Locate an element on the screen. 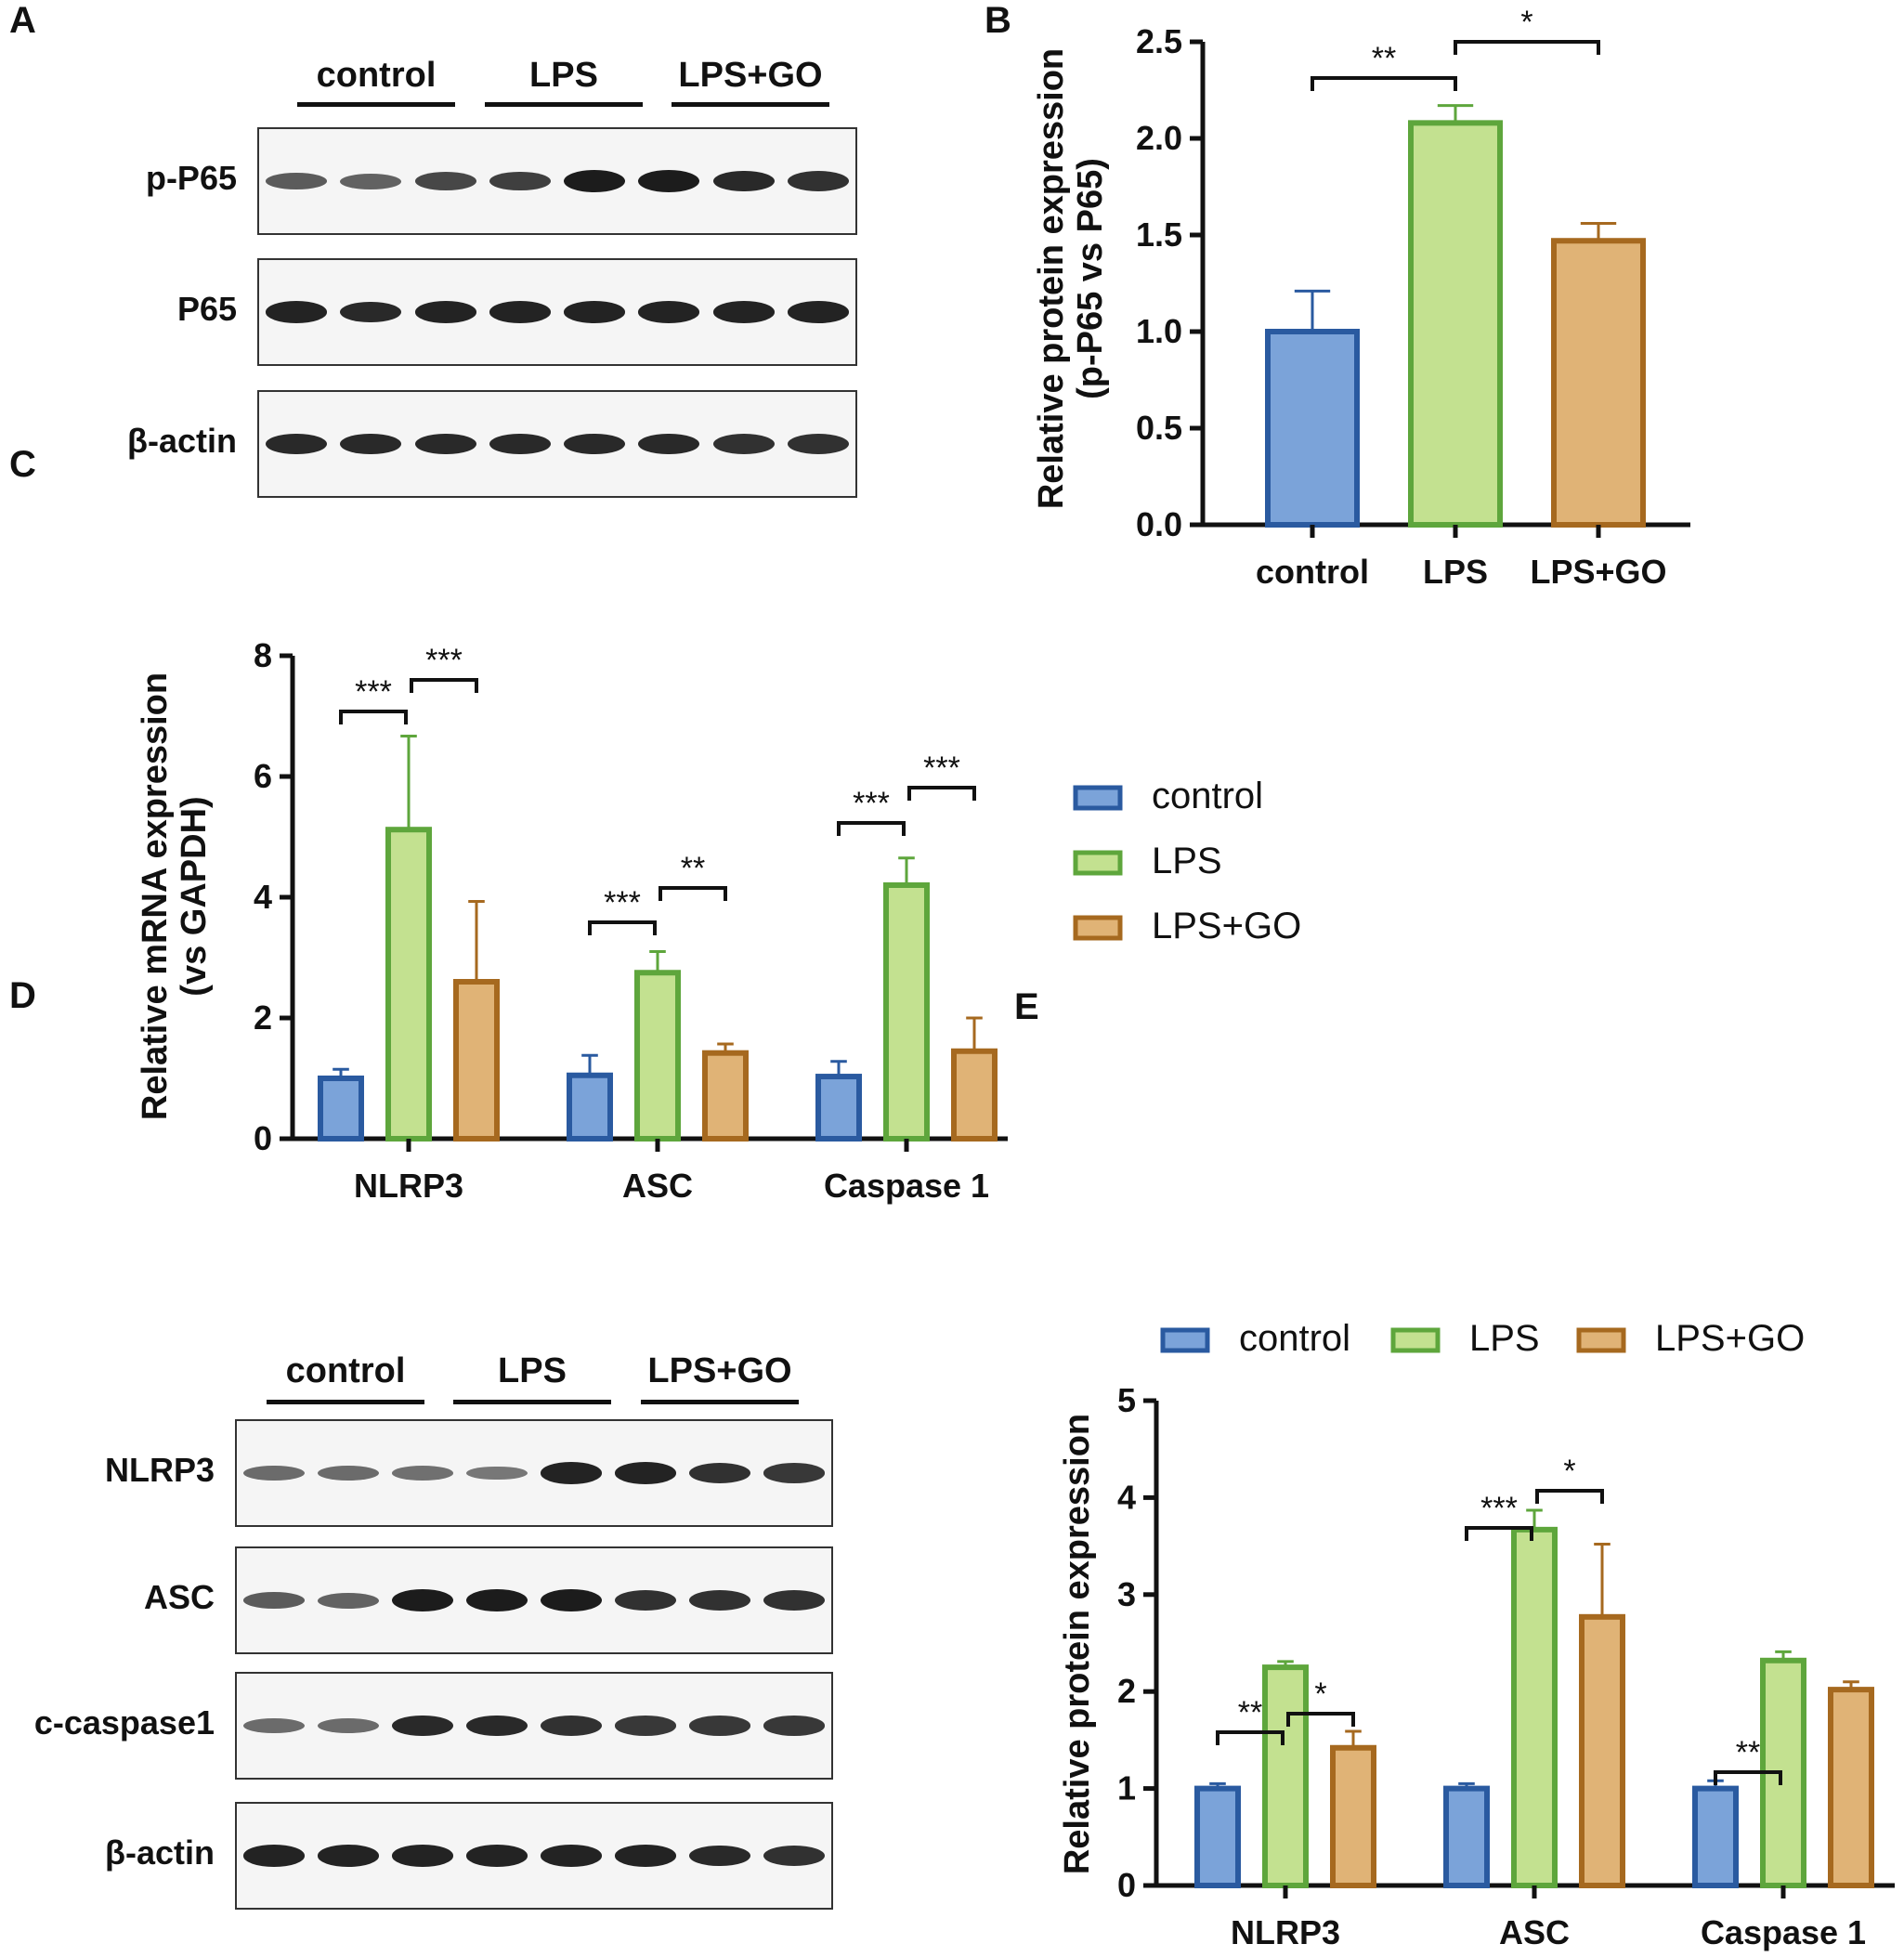 The width and height of the screenshot is (1904, 1957). x-tick-label: LPS+GO is located at coordinates (1598, 572).